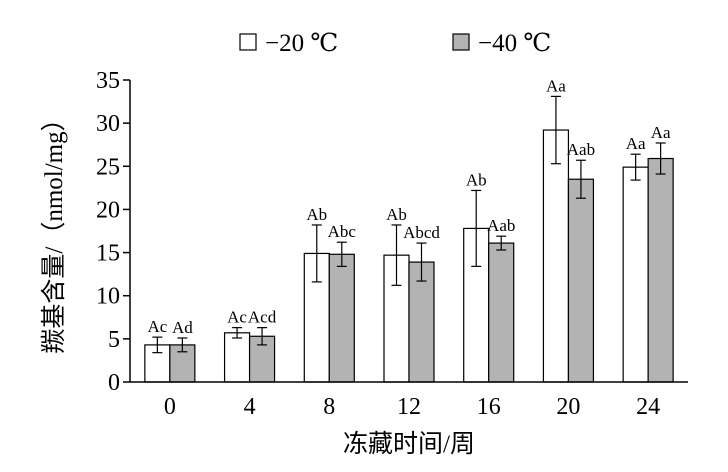 The image size is (728, 472). I want to click on legend-label: −40 ℃, so click(514, 43).